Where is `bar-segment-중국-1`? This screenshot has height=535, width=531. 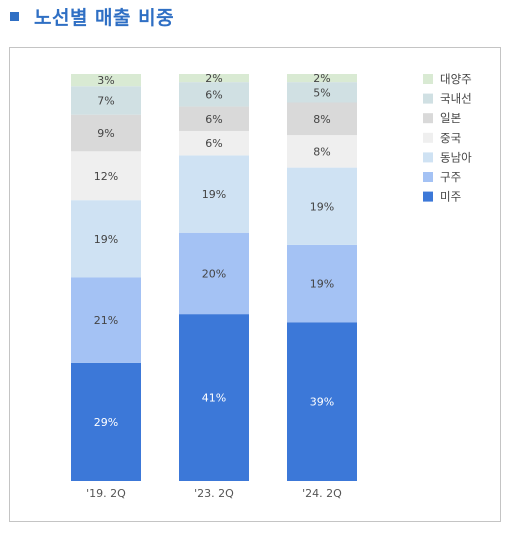 bar-segment-중국-1 is located at coordinates (214, 143).